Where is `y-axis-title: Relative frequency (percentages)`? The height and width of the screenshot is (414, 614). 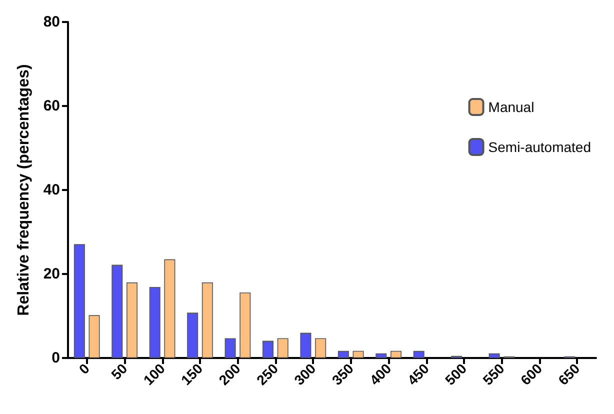
y-axis-title: Relative frequency (percentages) is located at coordinates (24, 190).